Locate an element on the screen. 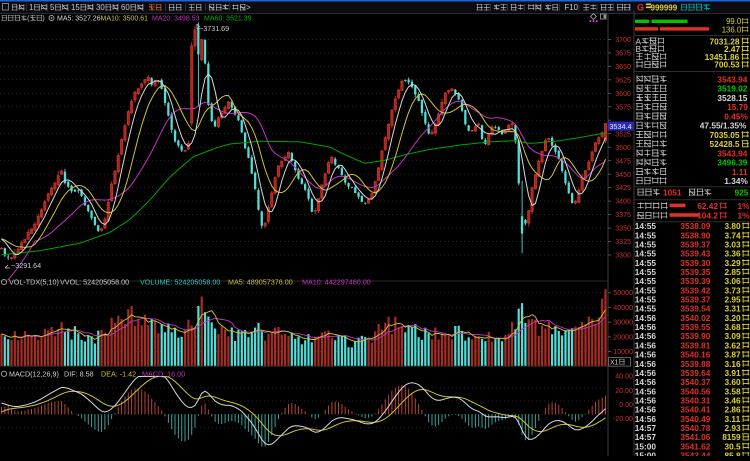 This screenshot has width=750, height=461. svg-text: MA5: 489057376.00 is located at coordinates (260, 282).